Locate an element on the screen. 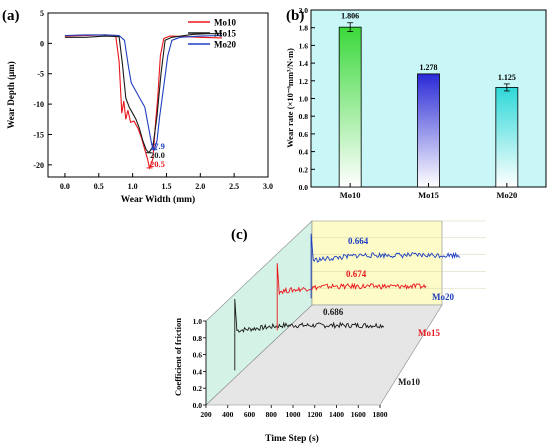  y-tick-label: 1.0 is located at coordinates (304, 99).